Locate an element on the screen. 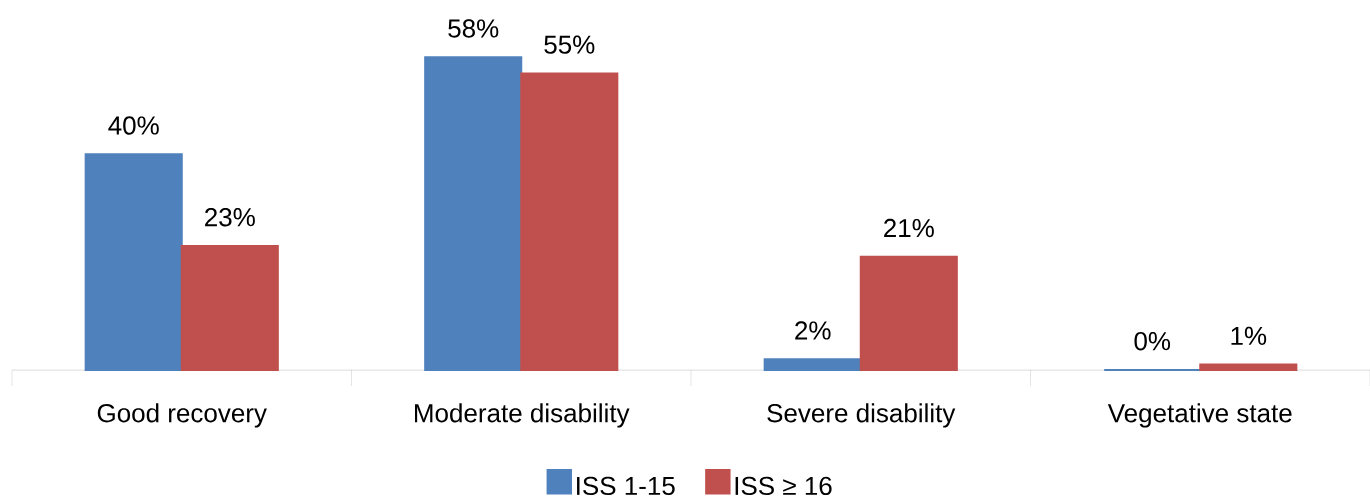 This screenshot has width=1370, height=500. data-label: 40% is located at coordinates (133, 125).